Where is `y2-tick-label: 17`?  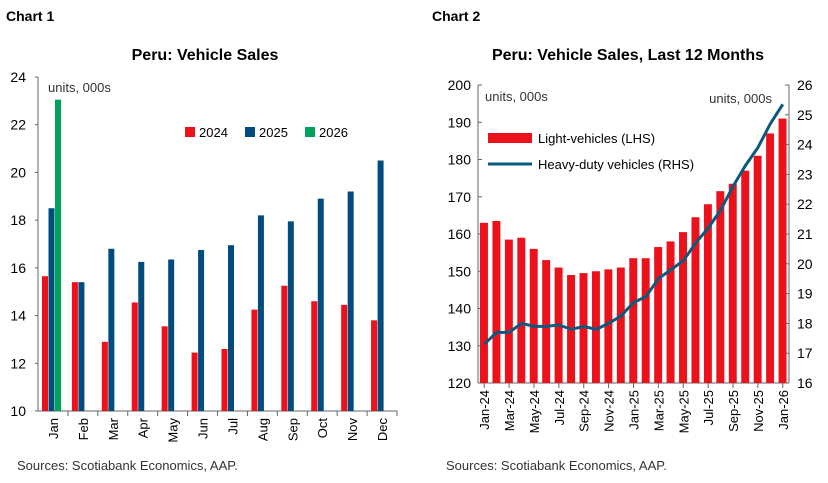
y2-tick-label: 17 is located at coordinates (805, 353).